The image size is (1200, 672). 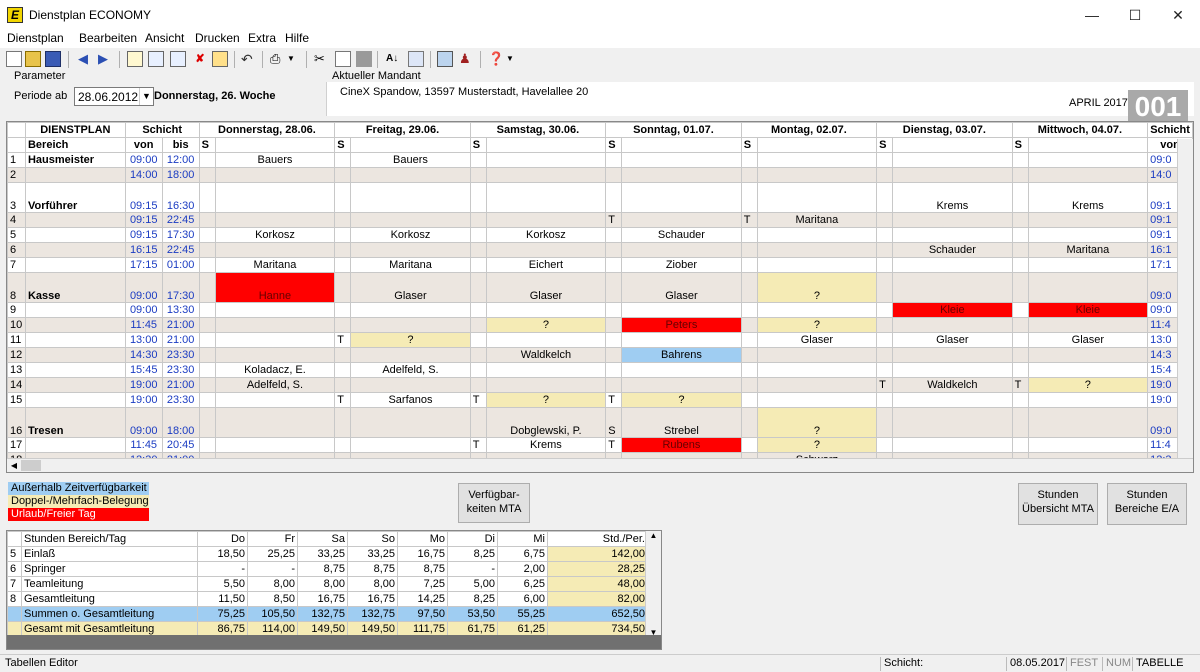 I want to click on bereich-cell: Hausmeister, so click(x=75, y=160).